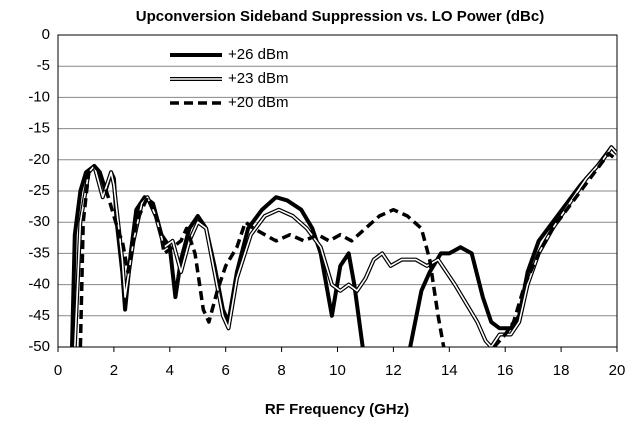 This screenshot has width=640, height=429. I want to click on x-tick-label: 18, so click(561, 370).